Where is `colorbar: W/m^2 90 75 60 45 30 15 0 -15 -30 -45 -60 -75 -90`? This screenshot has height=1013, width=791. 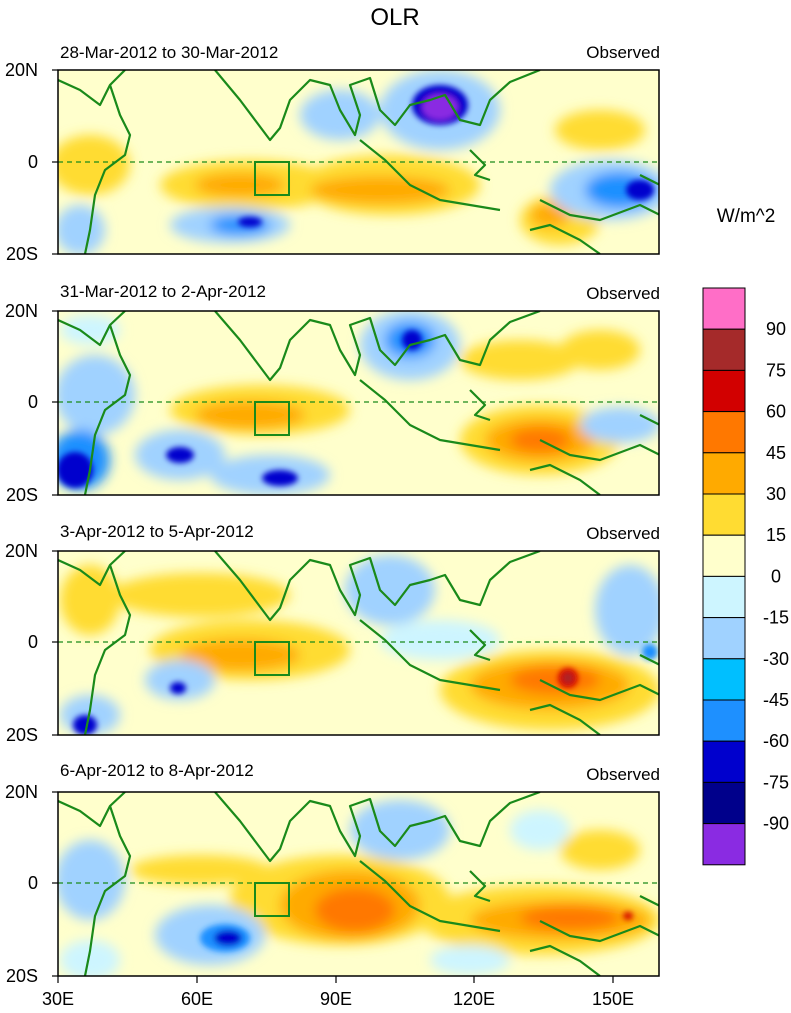 colorbar: W/m^2 90 75 60 45 30 15 0 -15 -30 -45 -60 -75 -90 is located at coordinates (745, 536).